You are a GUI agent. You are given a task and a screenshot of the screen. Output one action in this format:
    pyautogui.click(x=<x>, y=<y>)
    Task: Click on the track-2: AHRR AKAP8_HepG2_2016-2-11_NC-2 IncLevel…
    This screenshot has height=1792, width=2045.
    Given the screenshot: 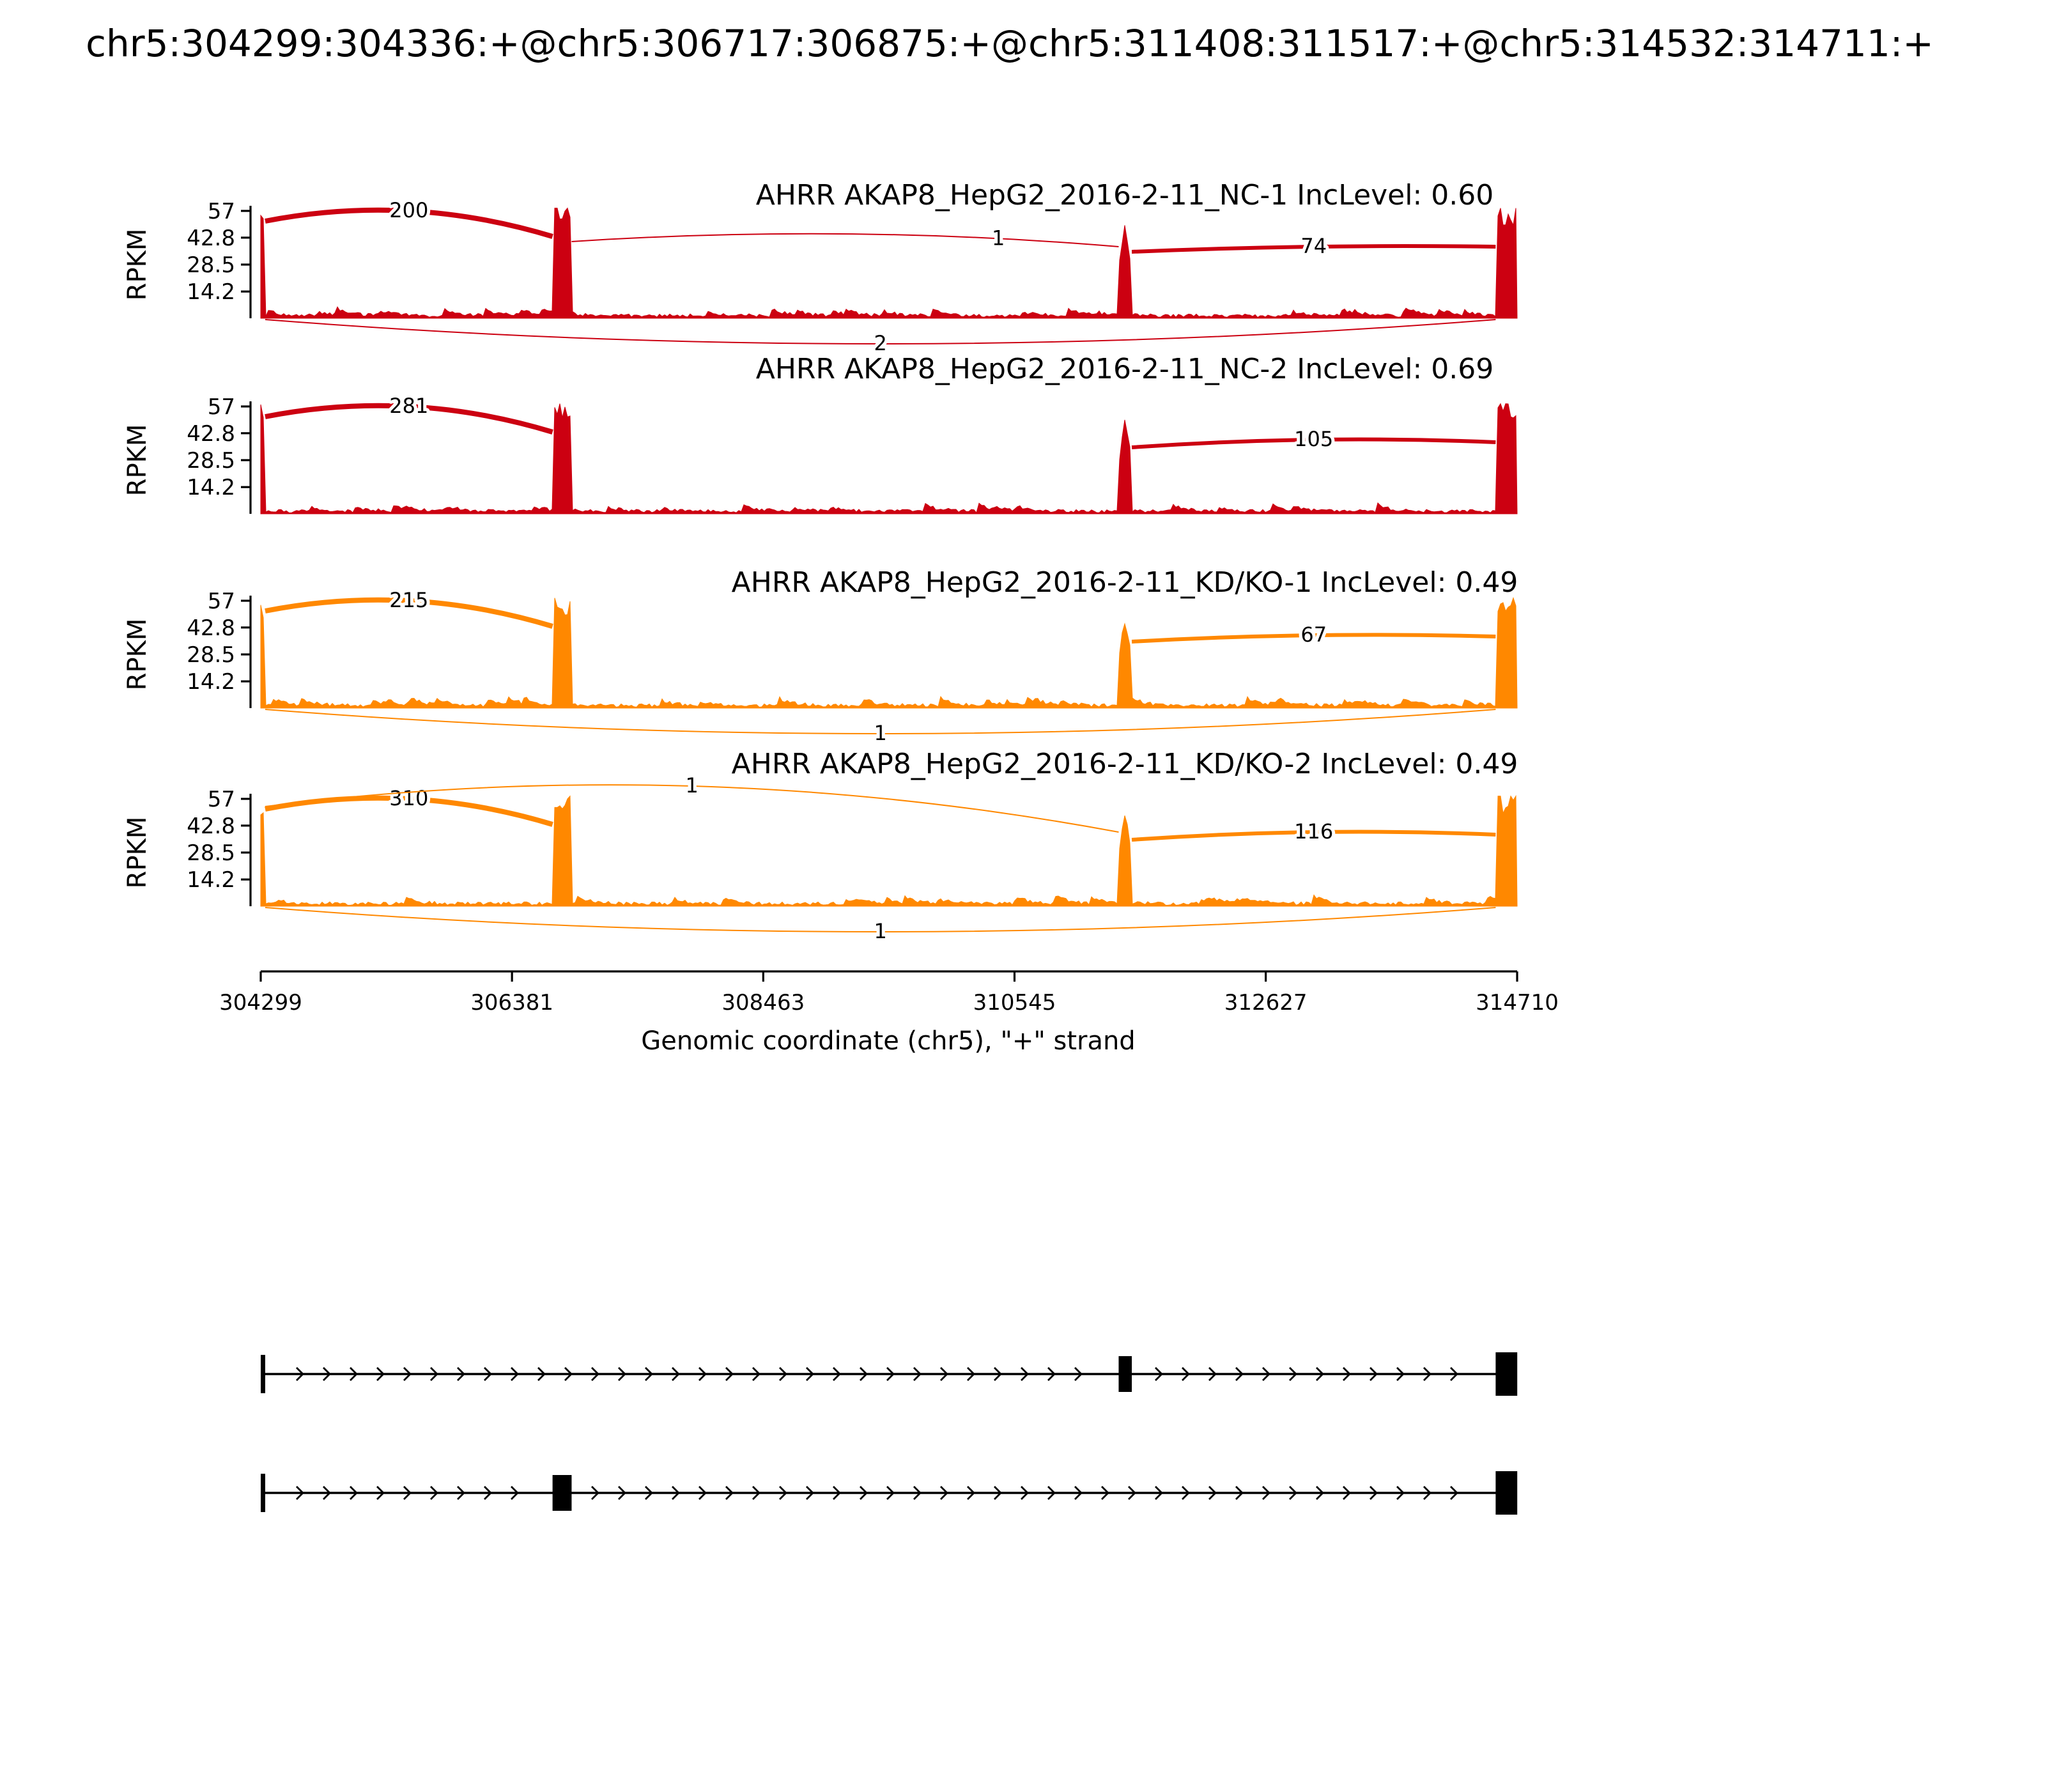 What is the action you would take?
    pyautogui.click(x=821, y=433)
    